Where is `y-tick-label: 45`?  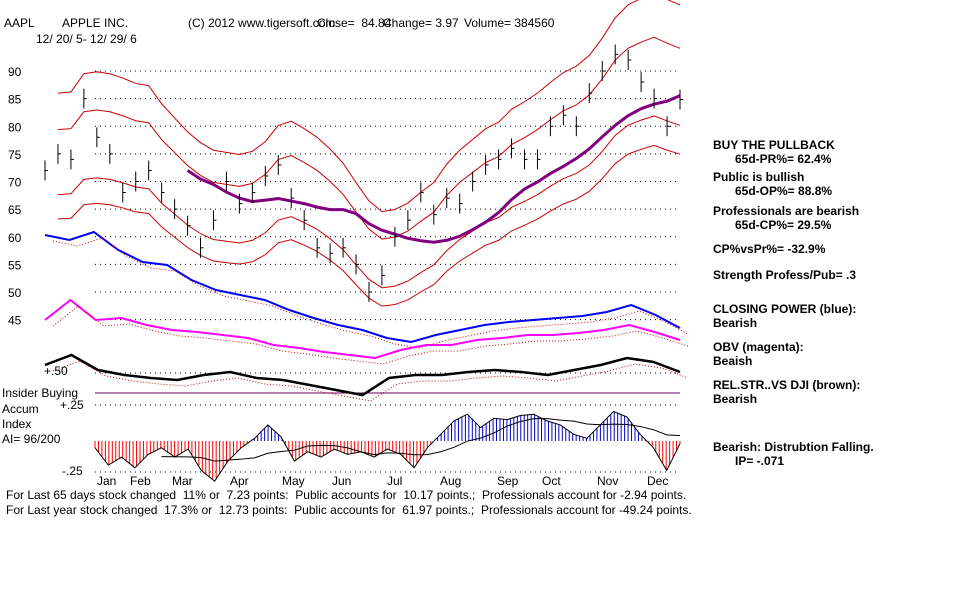 y-tick-label: 45 is located at coordinates (15, 321).